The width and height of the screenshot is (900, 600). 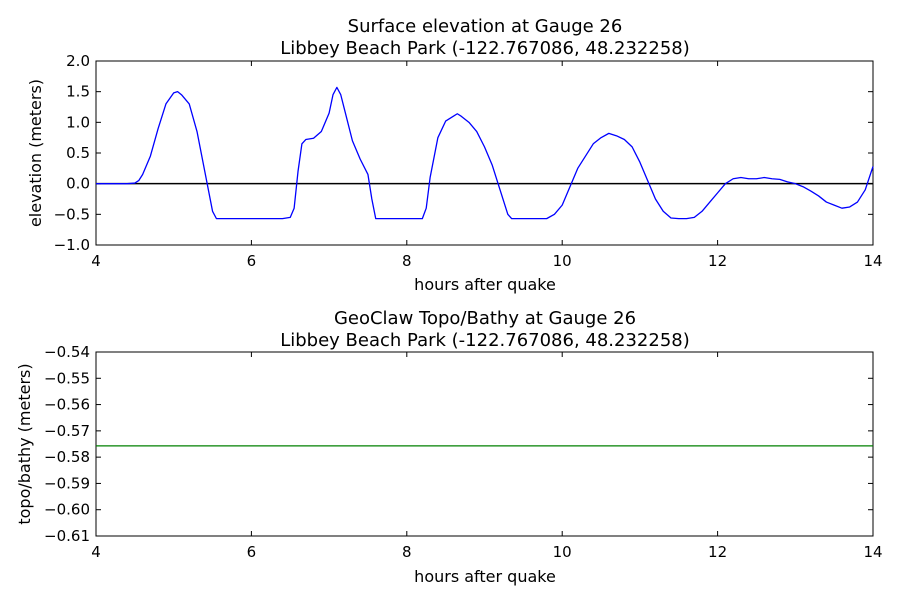 I want to click on y-tick-label: −0.5, so click(x=72, y=214).